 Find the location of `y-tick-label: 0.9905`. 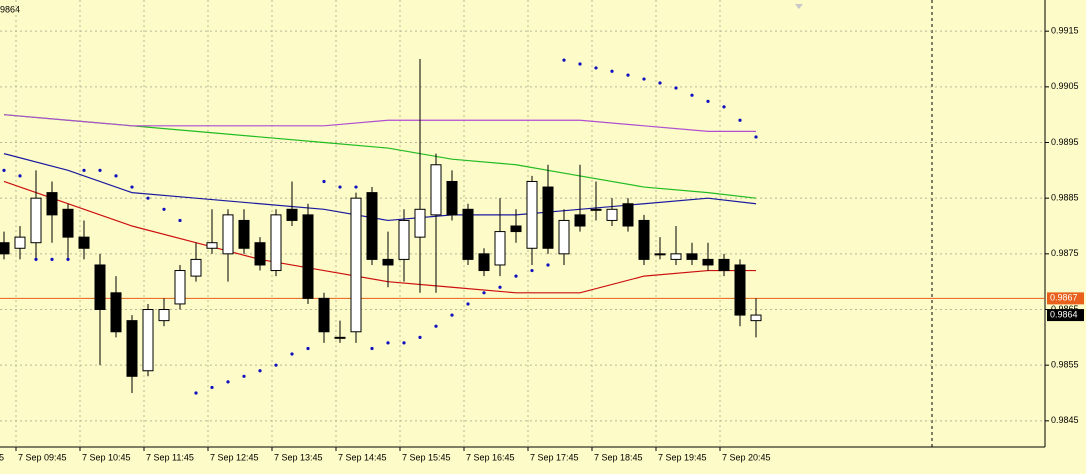

y-tick-label: 0.9905 is located at coordinates (1065, 86).